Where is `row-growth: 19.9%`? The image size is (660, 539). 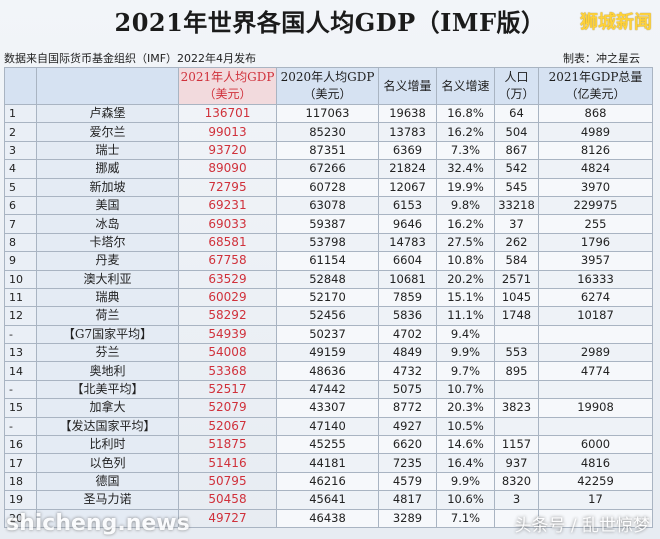 row-growth: 19.9% is located at coordinates (465, 187).